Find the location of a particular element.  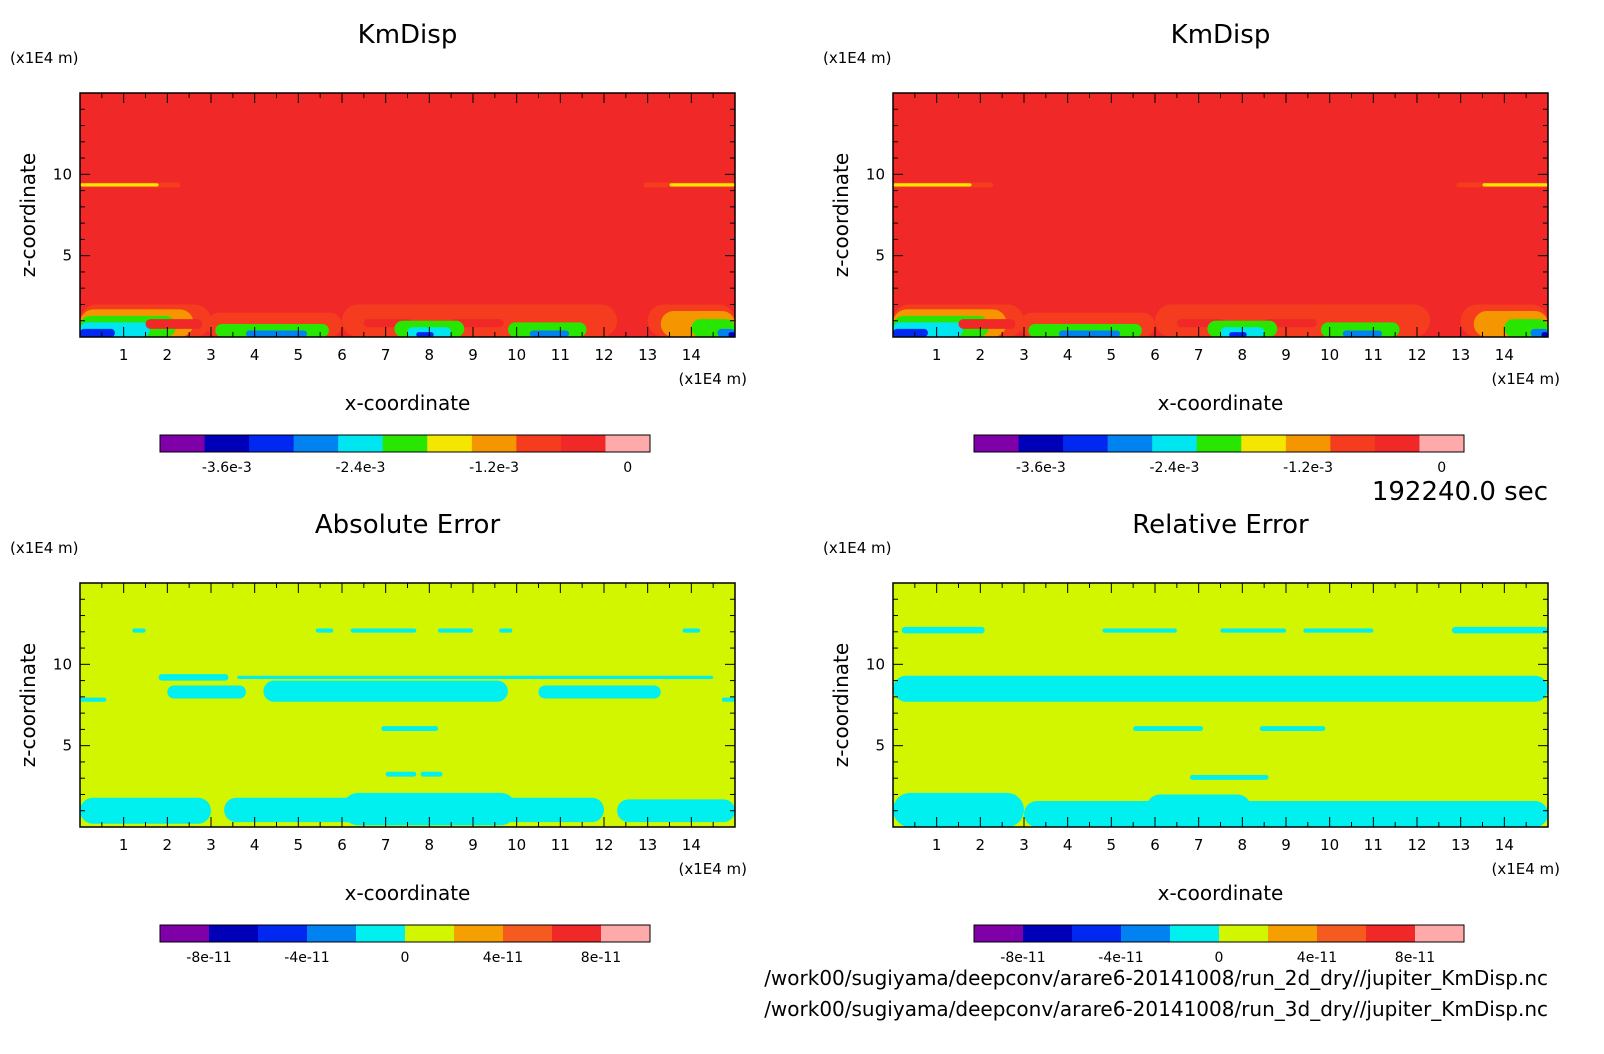

x-tick-label: 1 is located at coordinates (937, 845).